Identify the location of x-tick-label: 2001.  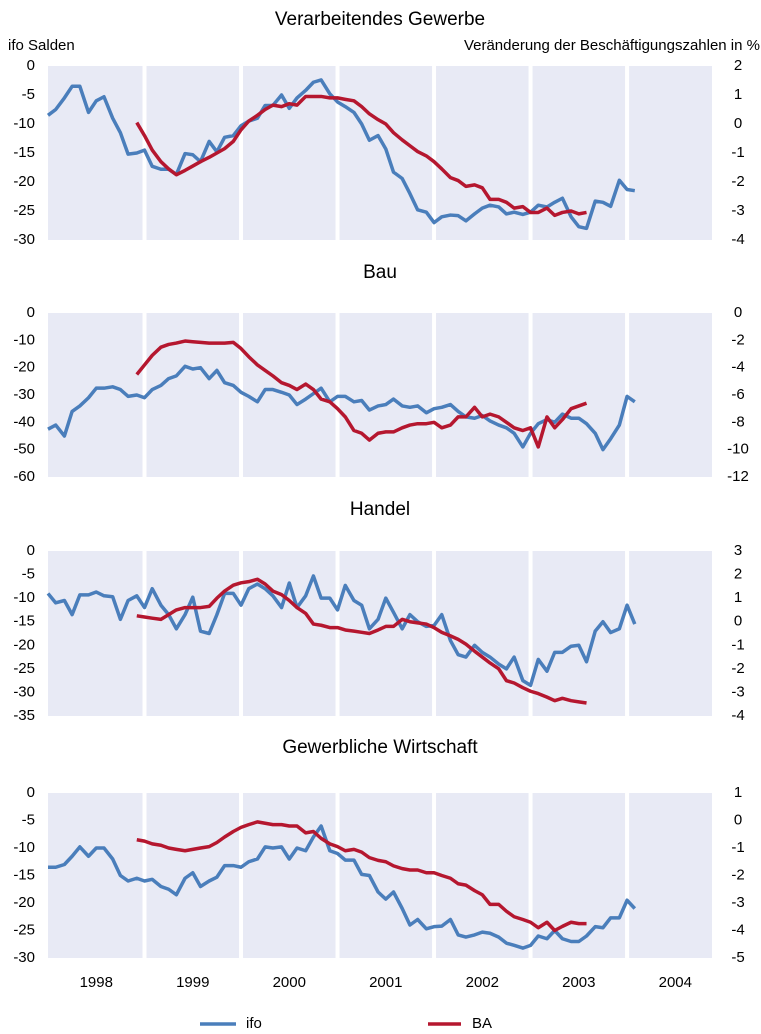
(385, 982).